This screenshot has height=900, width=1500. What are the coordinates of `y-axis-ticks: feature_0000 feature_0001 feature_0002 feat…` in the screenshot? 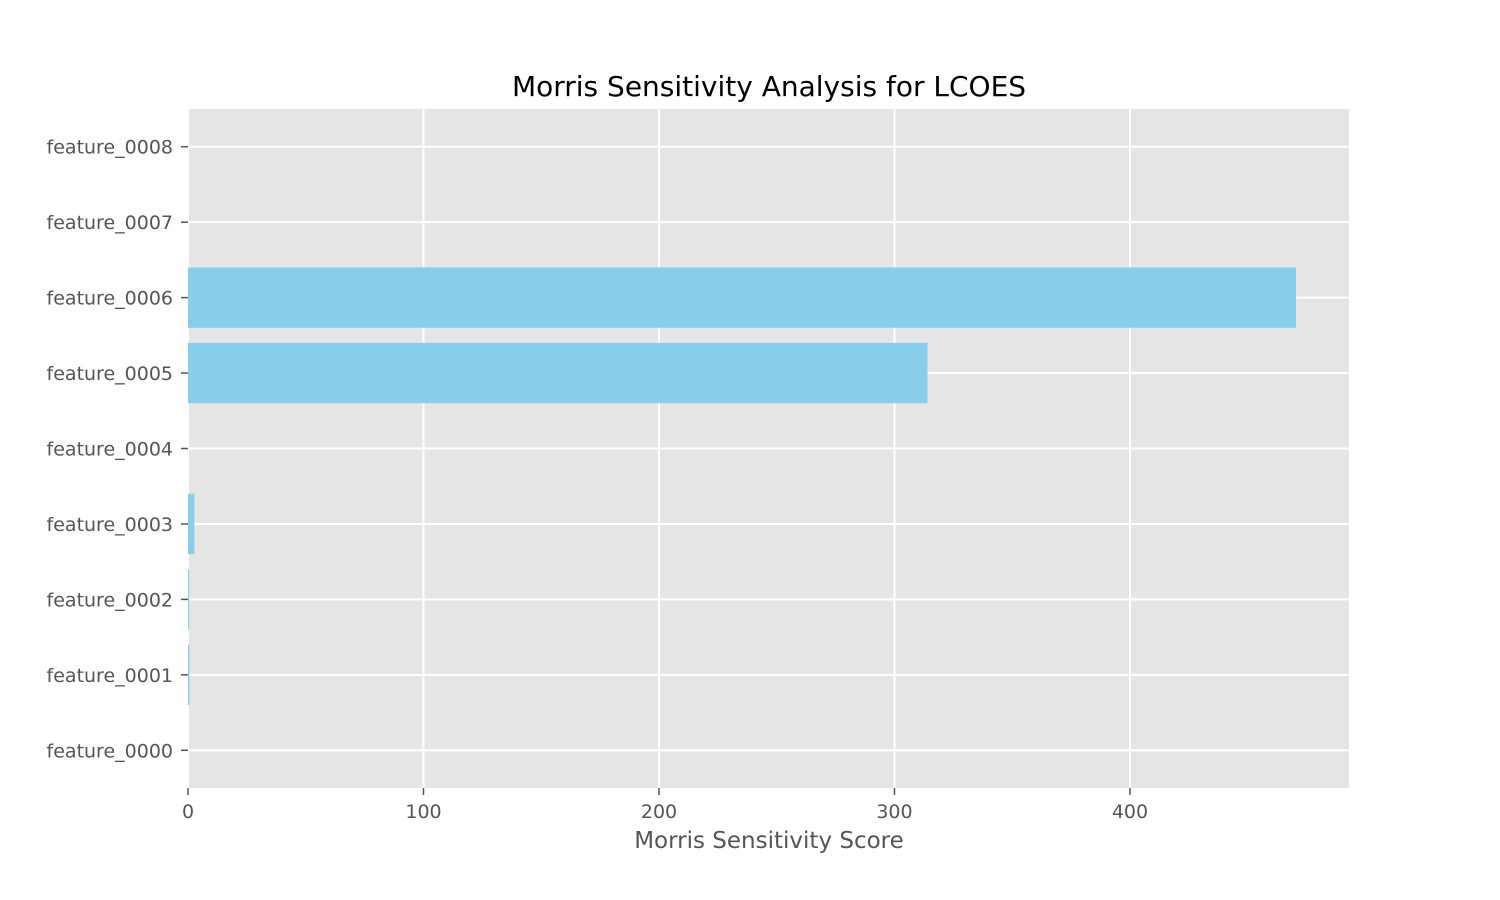 It's located at (117, 449).